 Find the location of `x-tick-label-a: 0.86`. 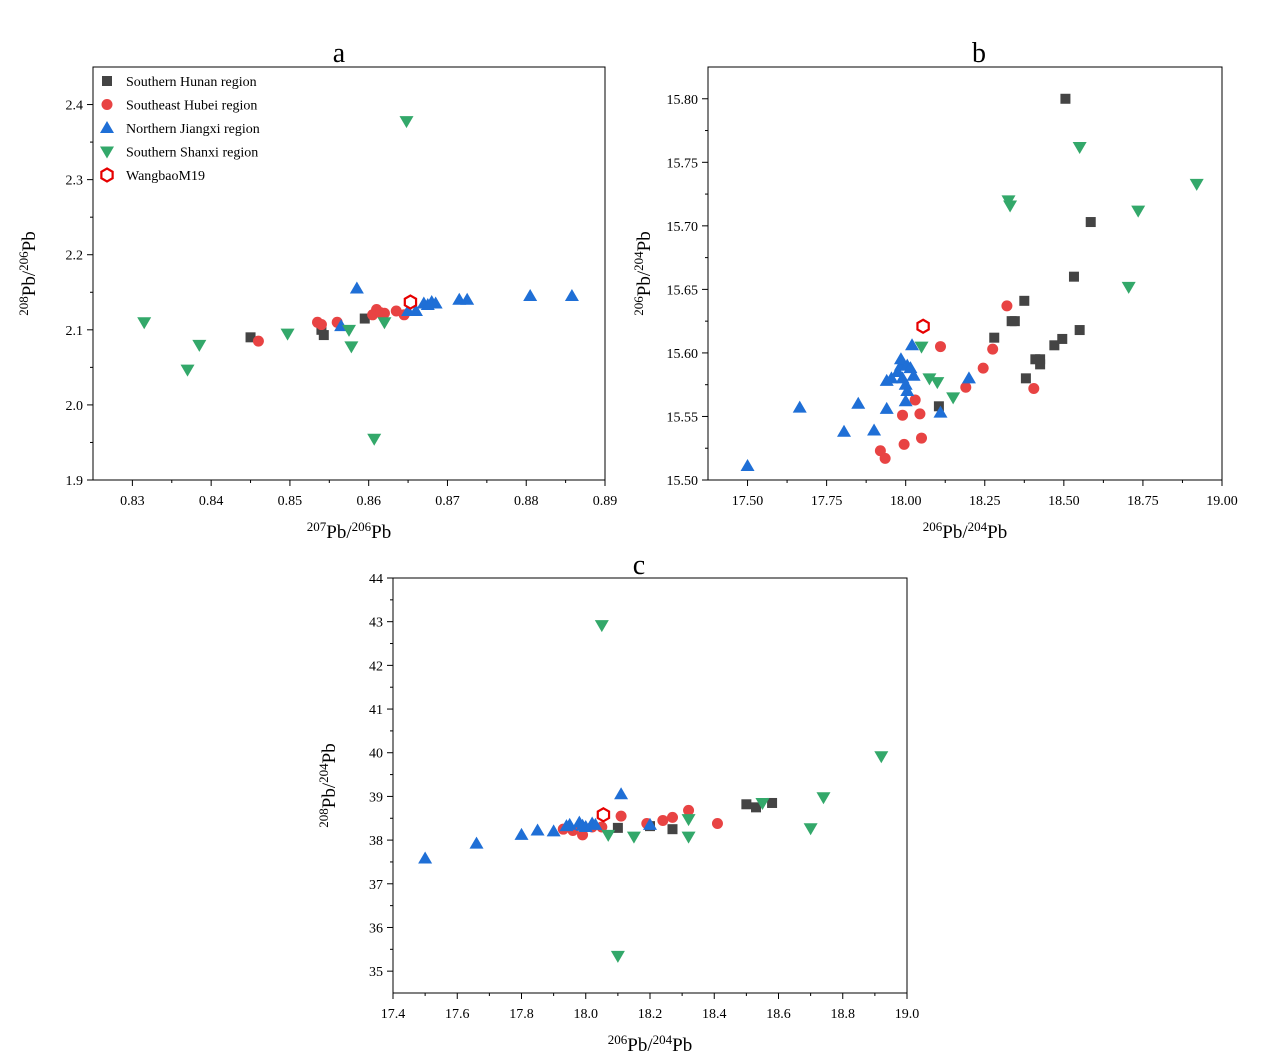

x-tick-label-a: 0.86 is located at coordinates (368, 501).